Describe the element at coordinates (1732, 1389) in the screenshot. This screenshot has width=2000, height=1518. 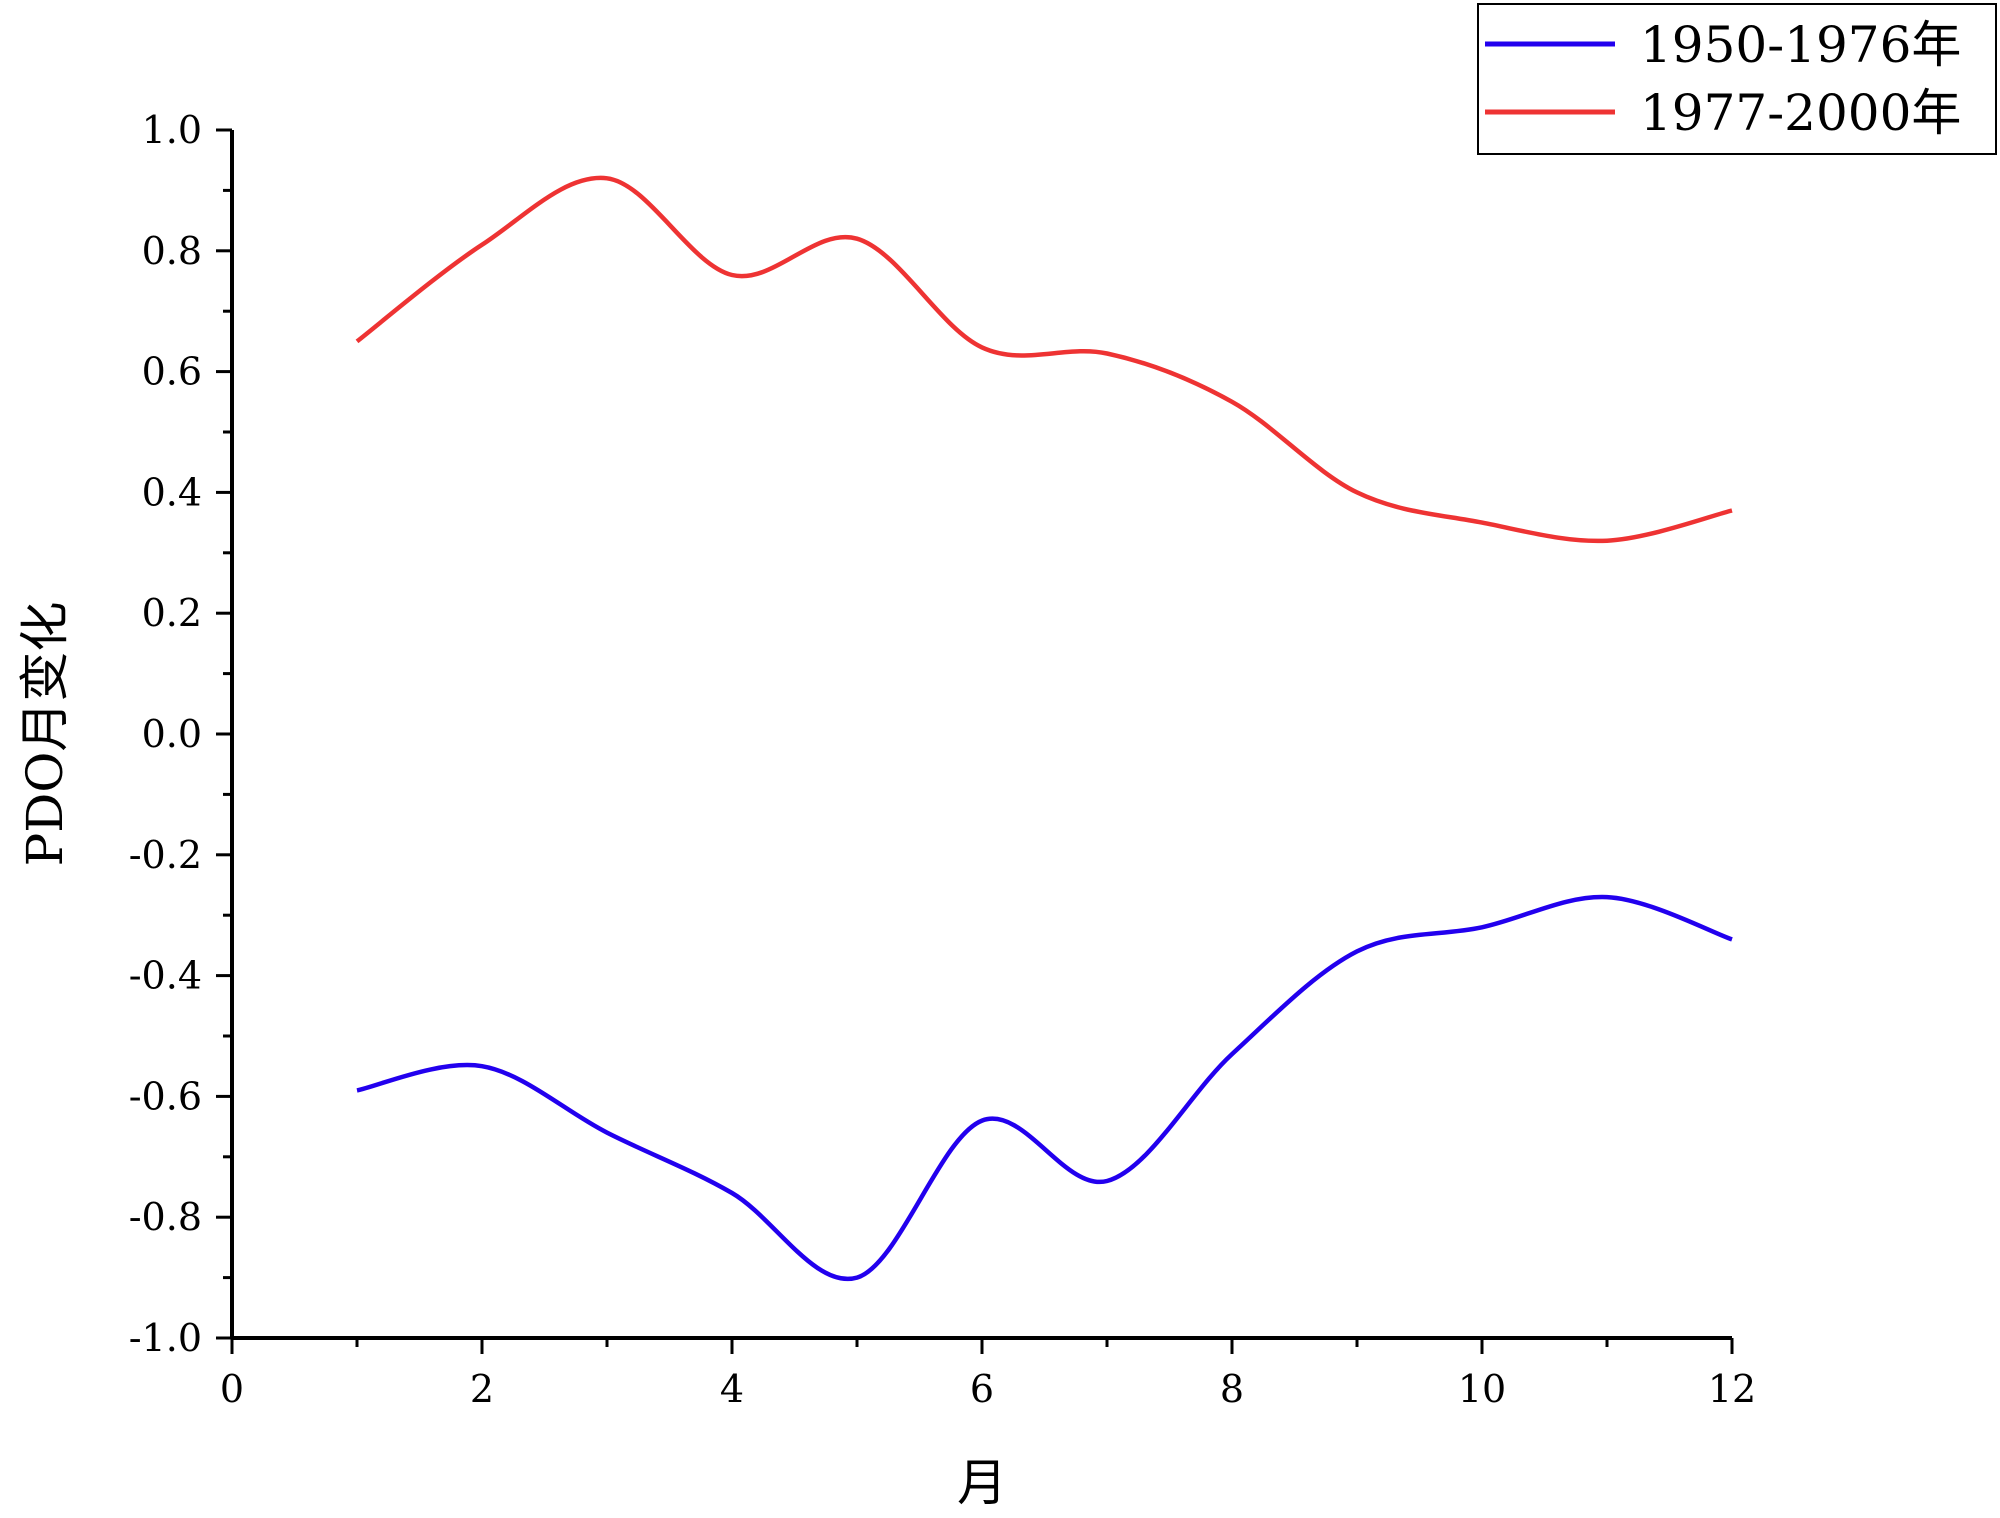
I see `x-tick-label: 12` at that location.